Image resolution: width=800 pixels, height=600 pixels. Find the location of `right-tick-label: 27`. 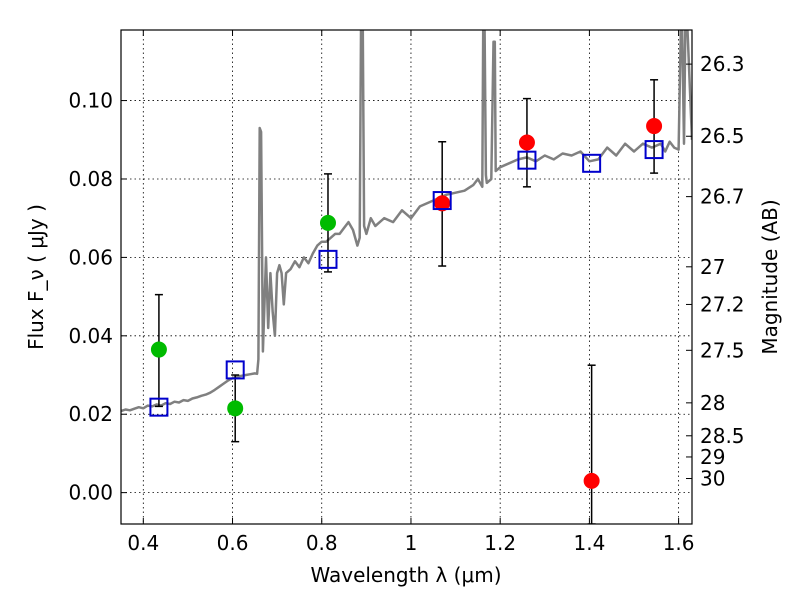

right-tick-label: 27 is located at coordinates (712, 267).